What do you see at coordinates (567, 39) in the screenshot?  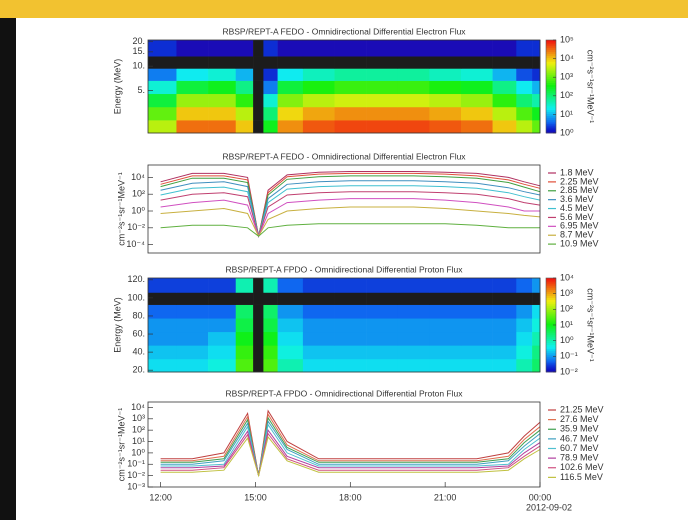 I see `colorbar-tick-label: 10⁵` at bounding box center [567, 39].